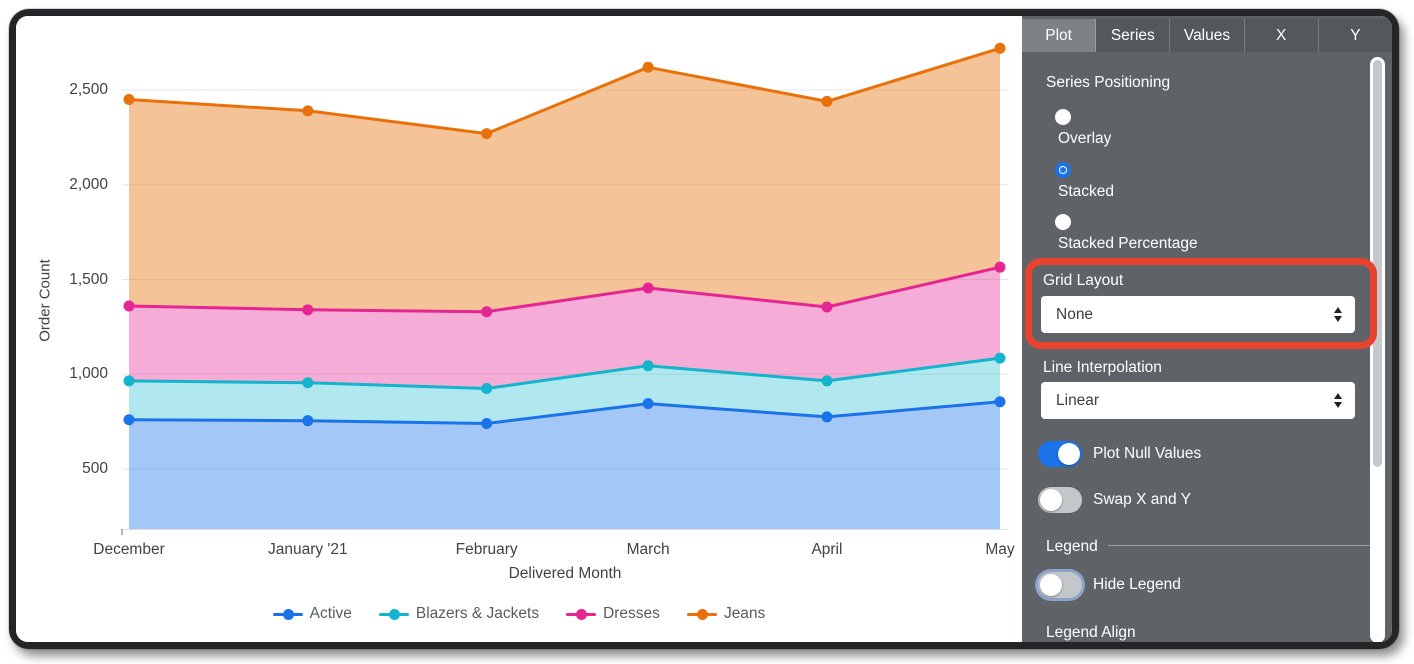 This screenshot has width=1414, height=664. What do you see at coordinates (1083, 280) in the screenshot?
I see `grid-layout-label: Grid Layout` at bounding box center [1083, 280].